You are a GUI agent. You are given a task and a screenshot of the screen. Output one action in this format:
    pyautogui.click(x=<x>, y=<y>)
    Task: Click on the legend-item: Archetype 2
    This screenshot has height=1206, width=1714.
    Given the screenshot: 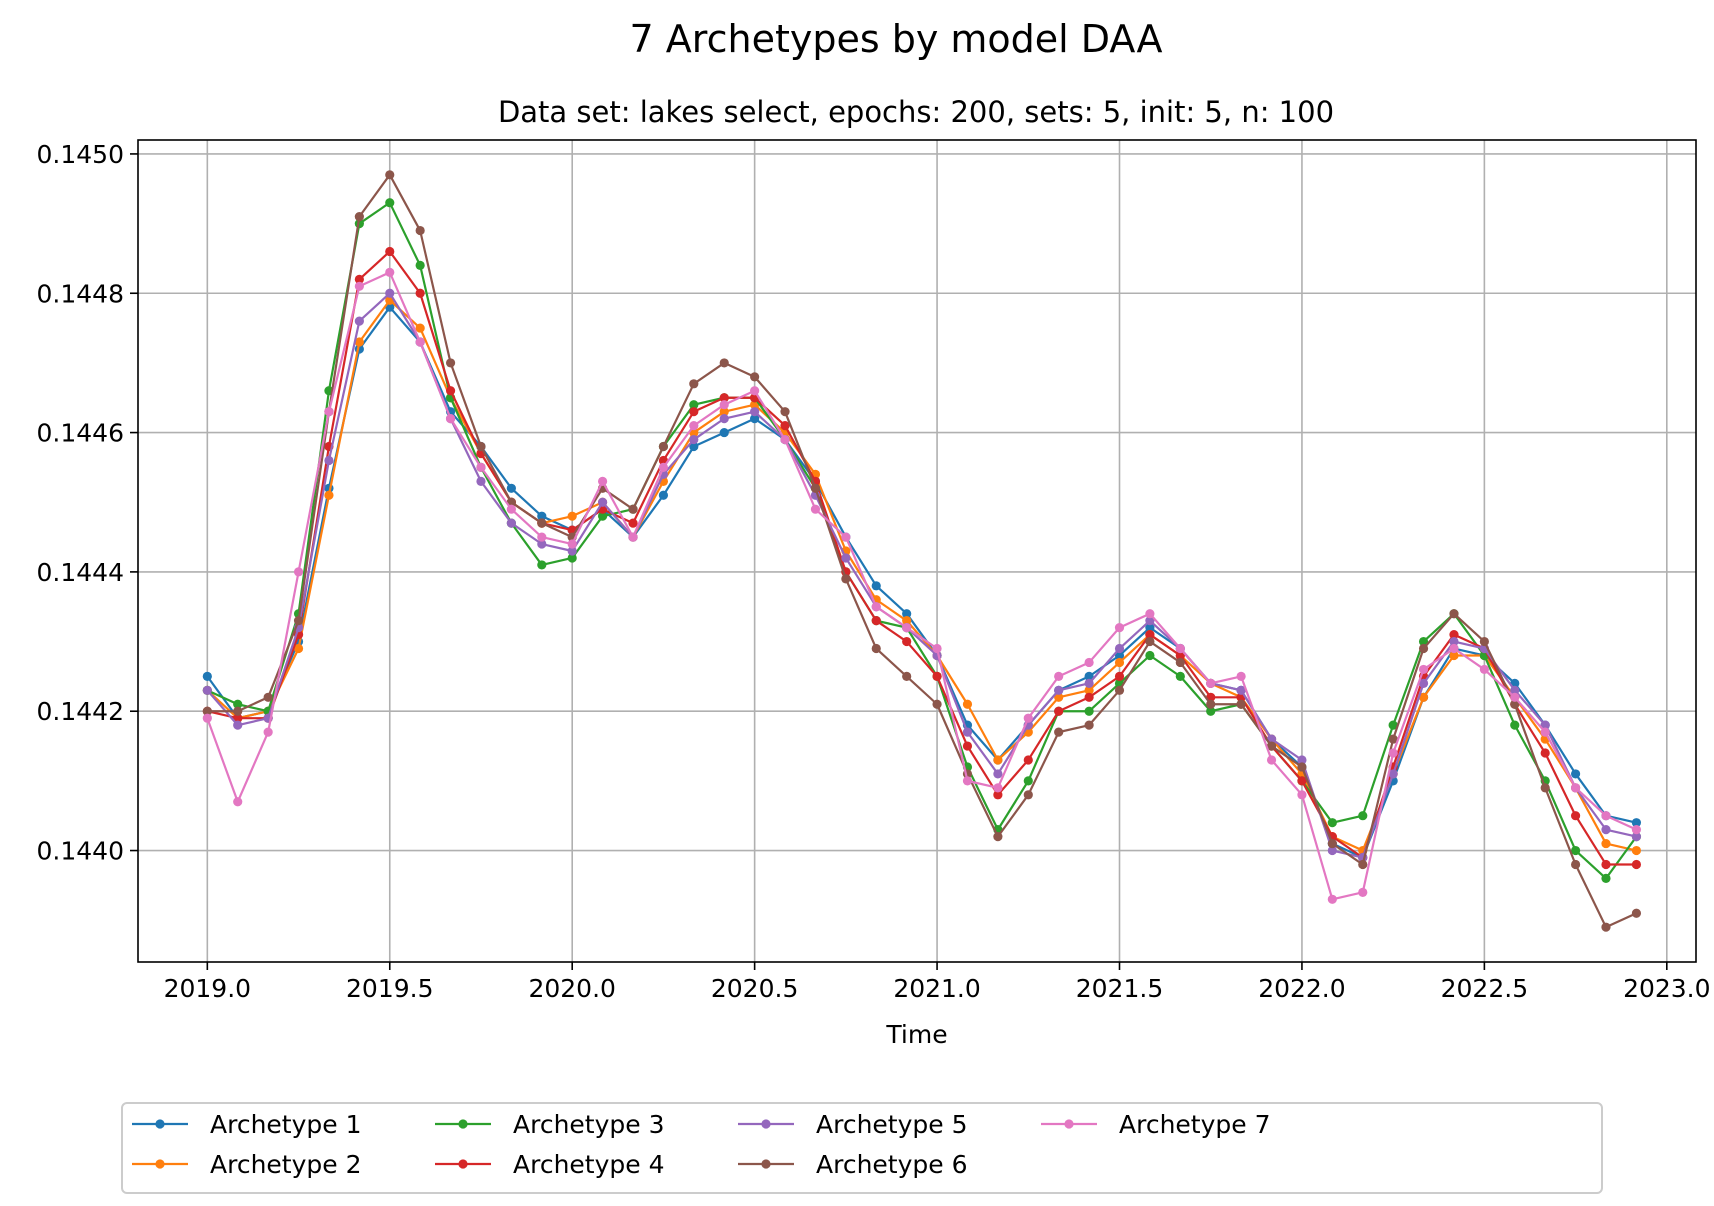 What is the action you would take?
    pyautogui.click(x=247, y=1164)
    